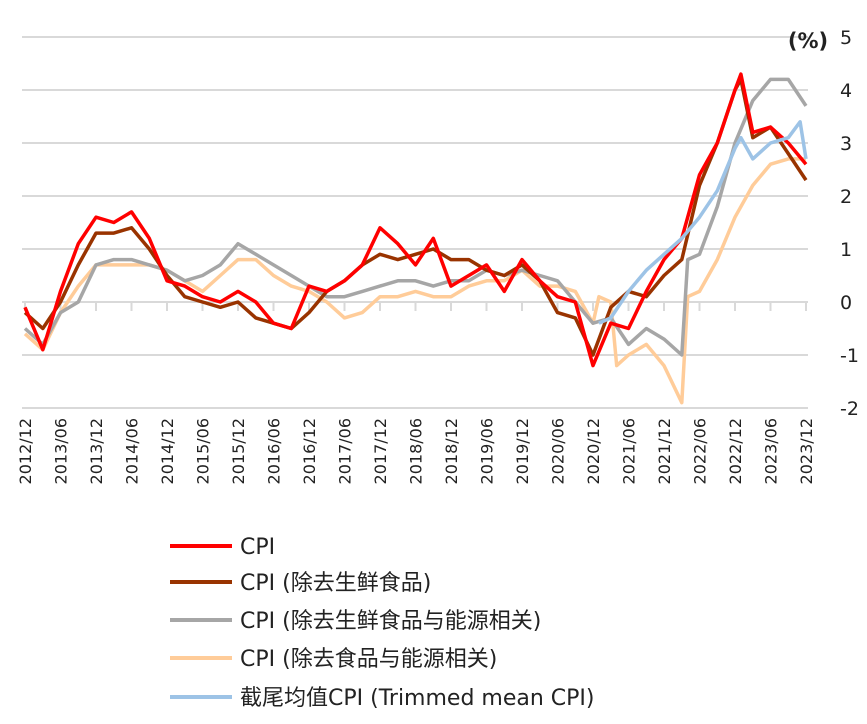  I want to click on x-tick-label: 2018/06, so click(416, 451).